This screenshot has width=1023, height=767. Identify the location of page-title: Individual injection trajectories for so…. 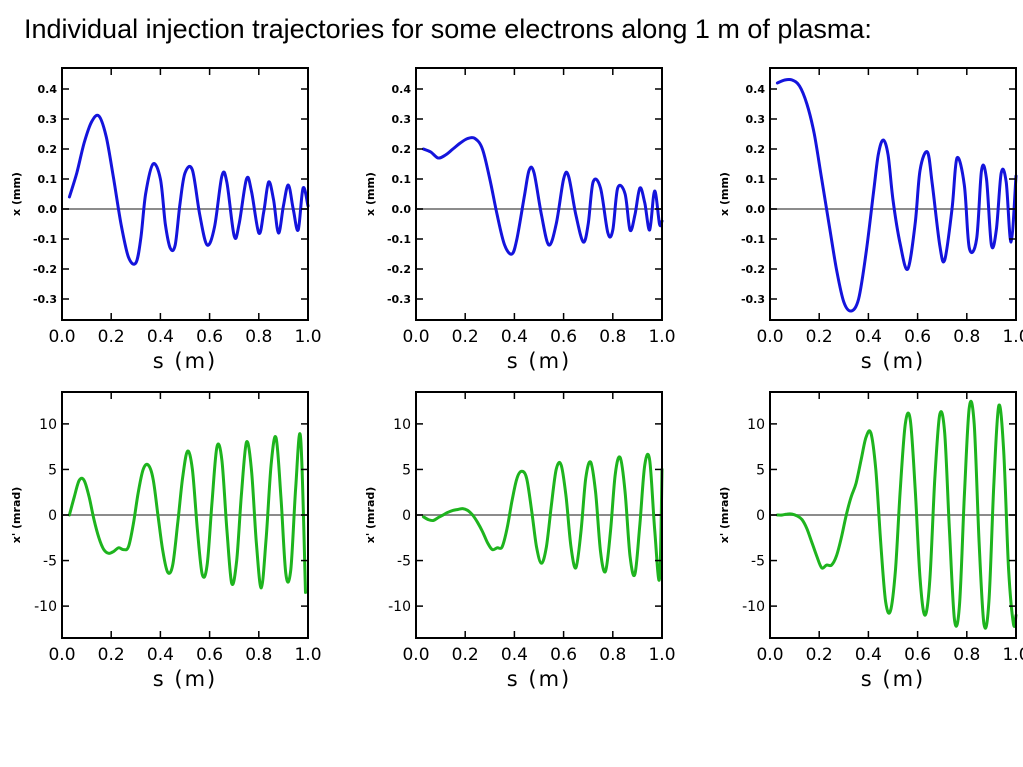
(448, 29).